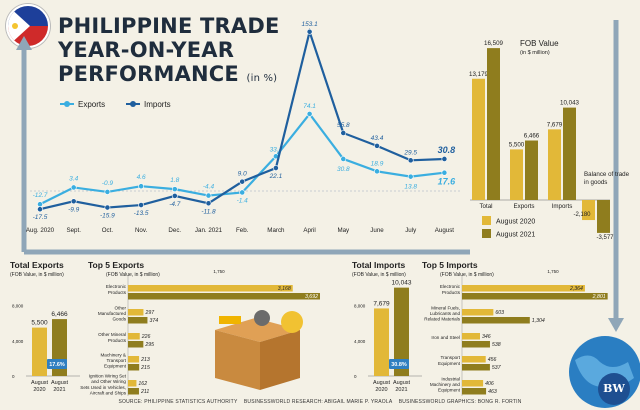 This screenshot has height=410, width=640. What do you see at coordinates (378, 265) in the screenshot?
I see `total-imports-title: Total Imports` at bounding box center [378, 265].